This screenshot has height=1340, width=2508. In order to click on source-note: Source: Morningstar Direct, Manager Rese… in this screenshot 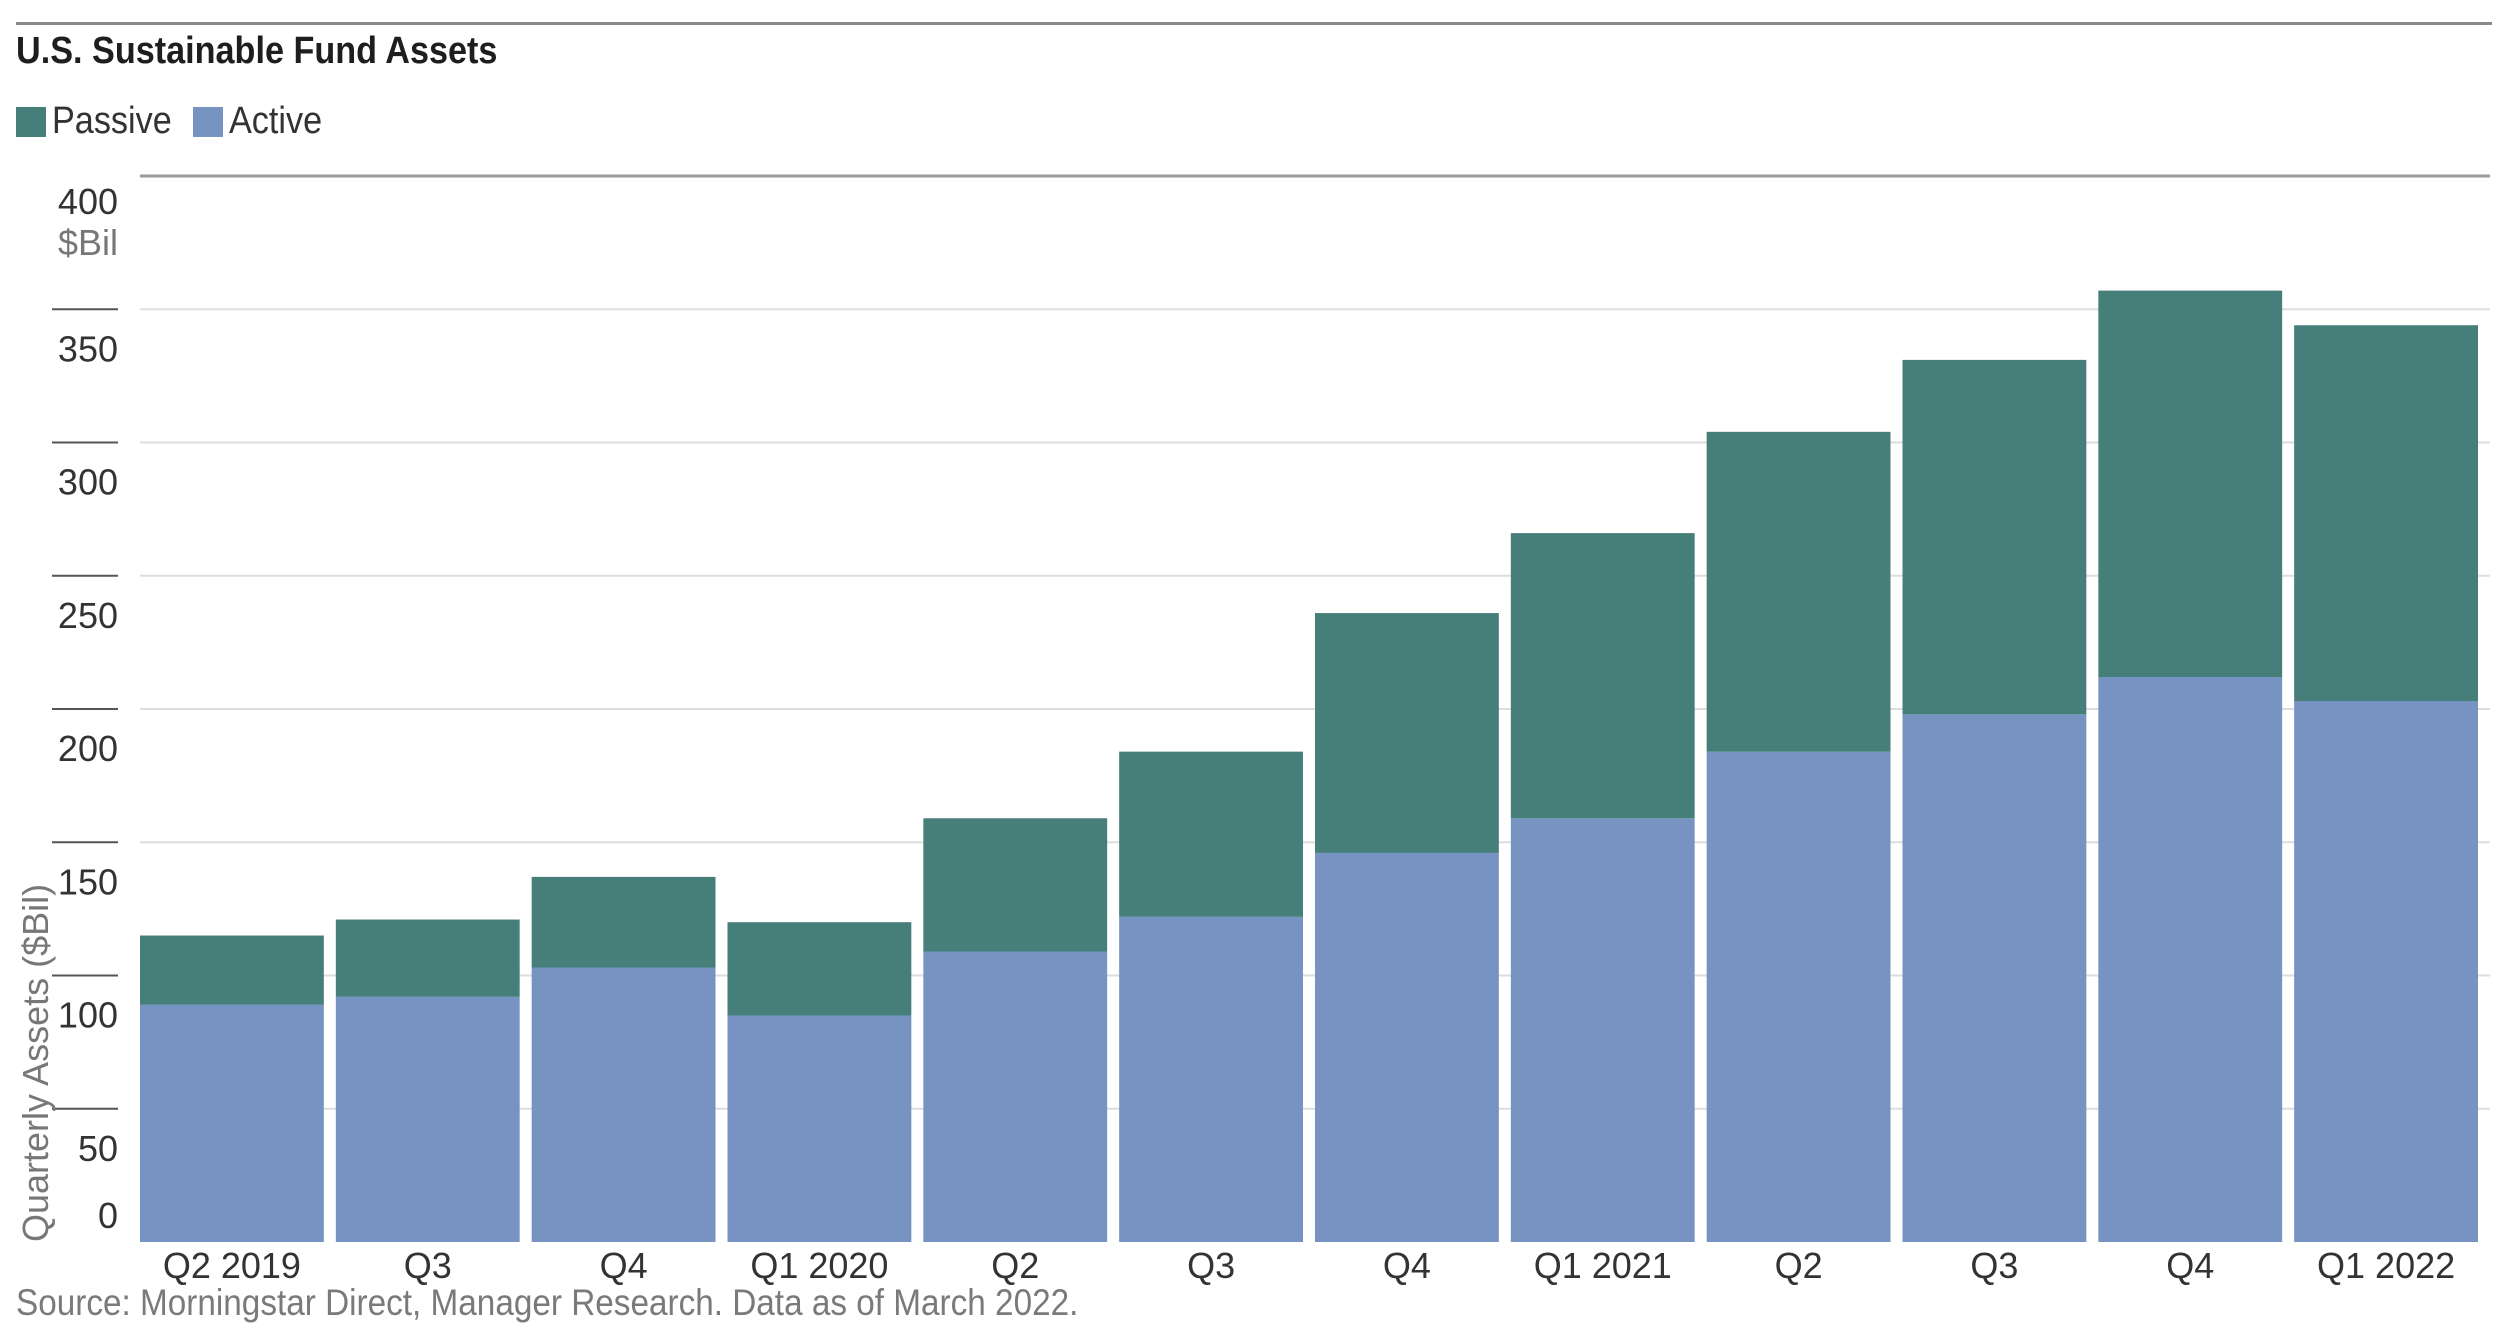, I will do `click(547, 1302)`.